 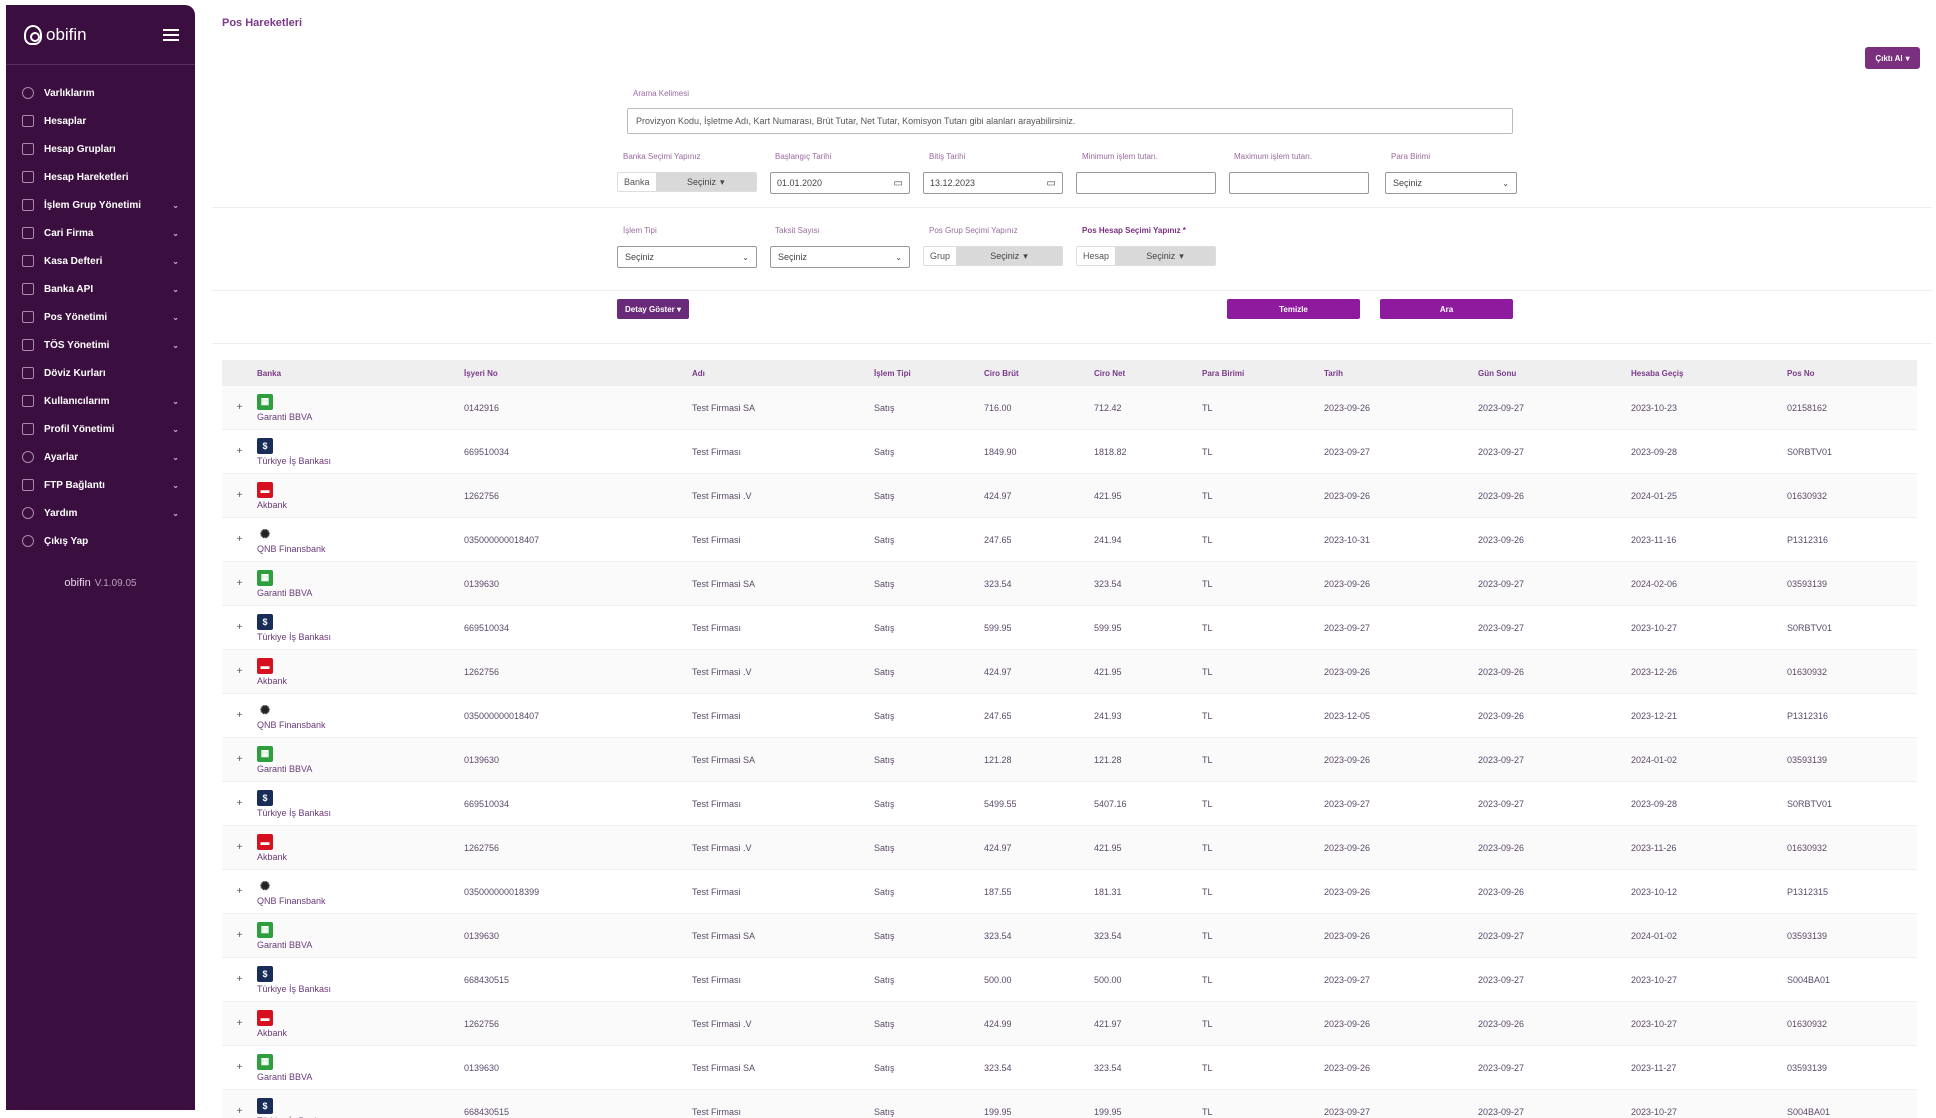 What do you see at coordinates (1808, 539) in the screenshot?
I see `table-cell: P1312316` at bounding box center [1808, 539].